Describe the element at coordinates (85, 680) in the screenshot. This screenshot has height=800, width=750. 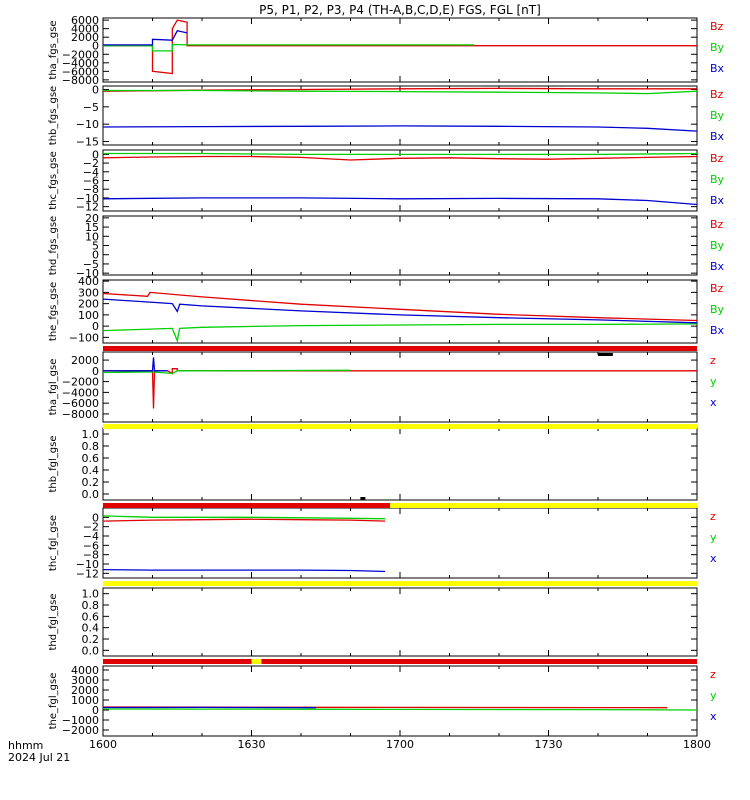
I see `y-tick-label: 3000` at that location.